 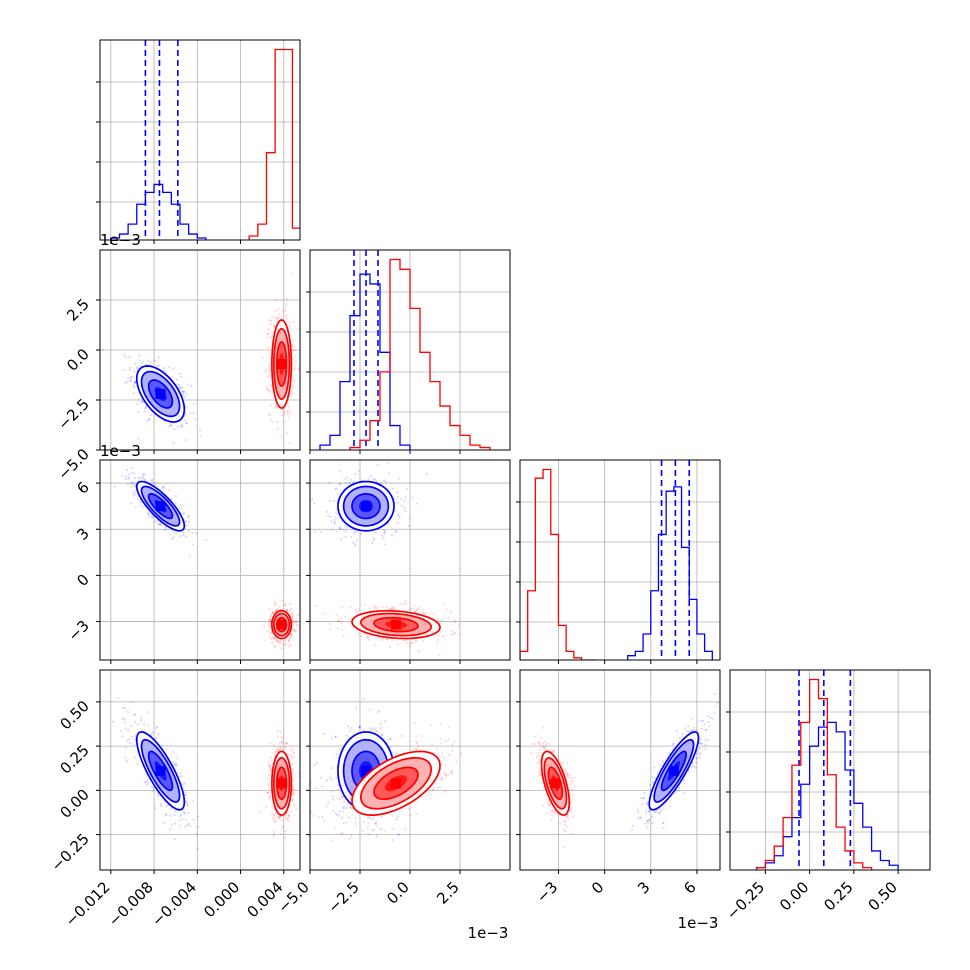 What do you see at coordinates (74, 759) in the screenshot?
I see `y-tick-label: 0.25` at bounding box center [74, 759].